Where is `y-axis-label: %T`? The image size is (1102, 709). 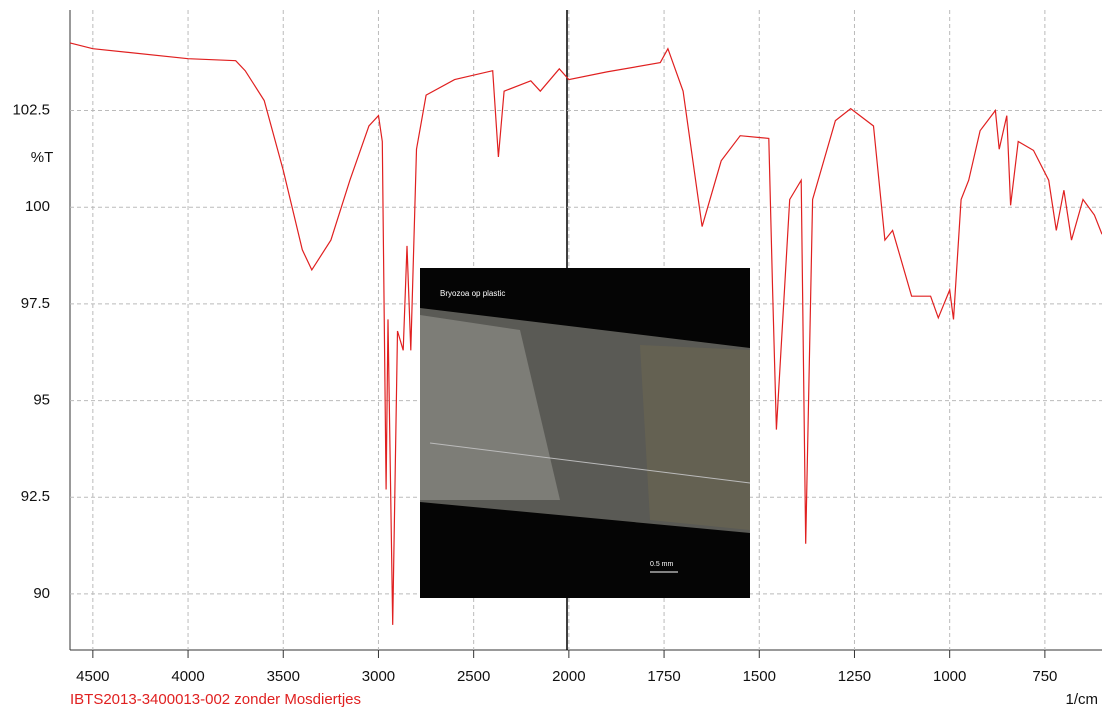 y-axis-label: %T is located at coordinates (42, 157).